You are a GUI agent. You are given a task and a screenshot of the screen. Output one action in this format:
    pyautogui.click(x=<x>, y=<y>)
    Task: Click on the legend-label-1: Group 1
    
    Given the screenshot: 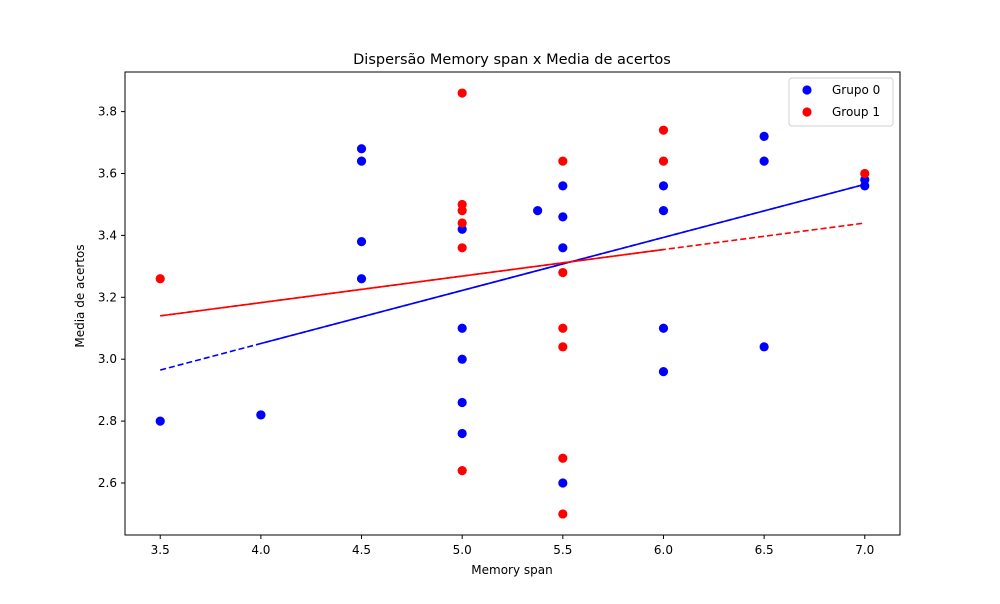 What is the action you would take?
    pyautogui.click(x=856, y=112)
    